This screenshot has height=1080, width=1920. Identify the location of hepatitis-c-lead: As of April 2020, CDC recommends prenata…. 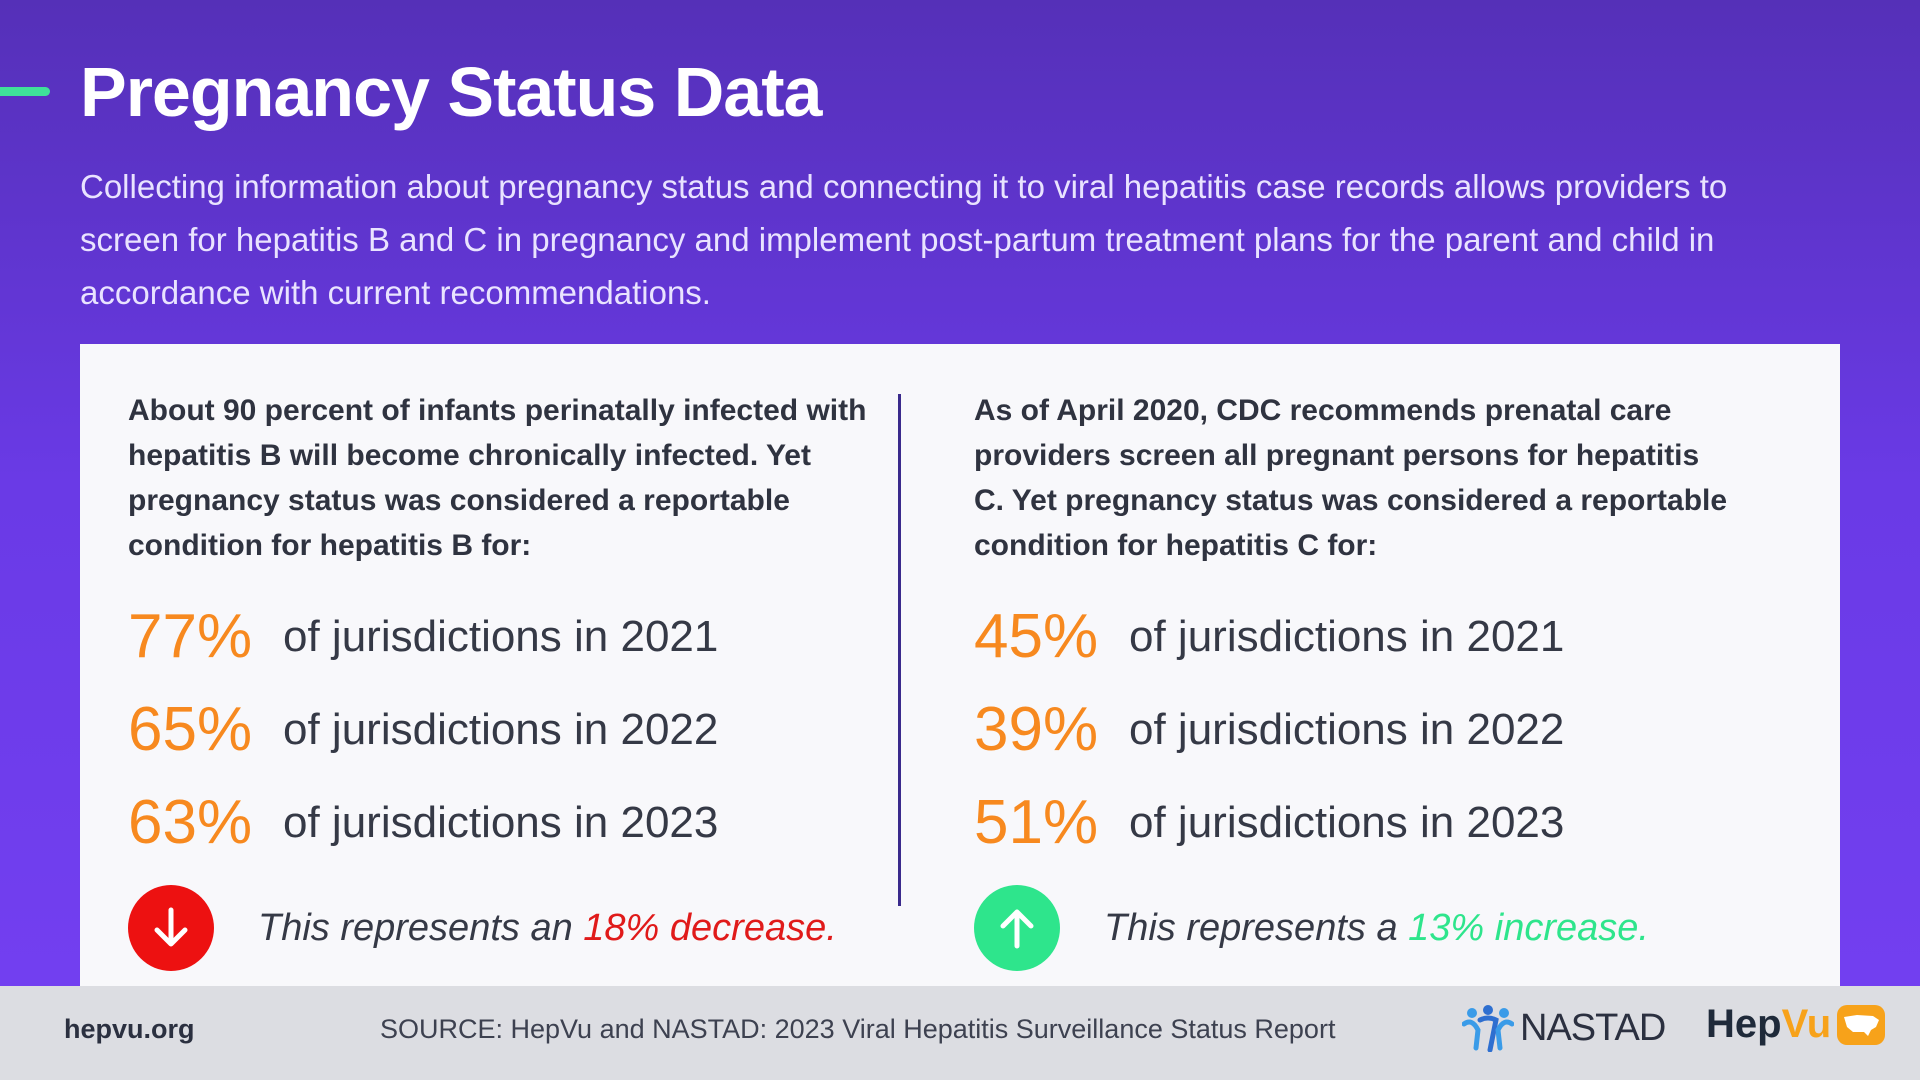
(1351, 478).